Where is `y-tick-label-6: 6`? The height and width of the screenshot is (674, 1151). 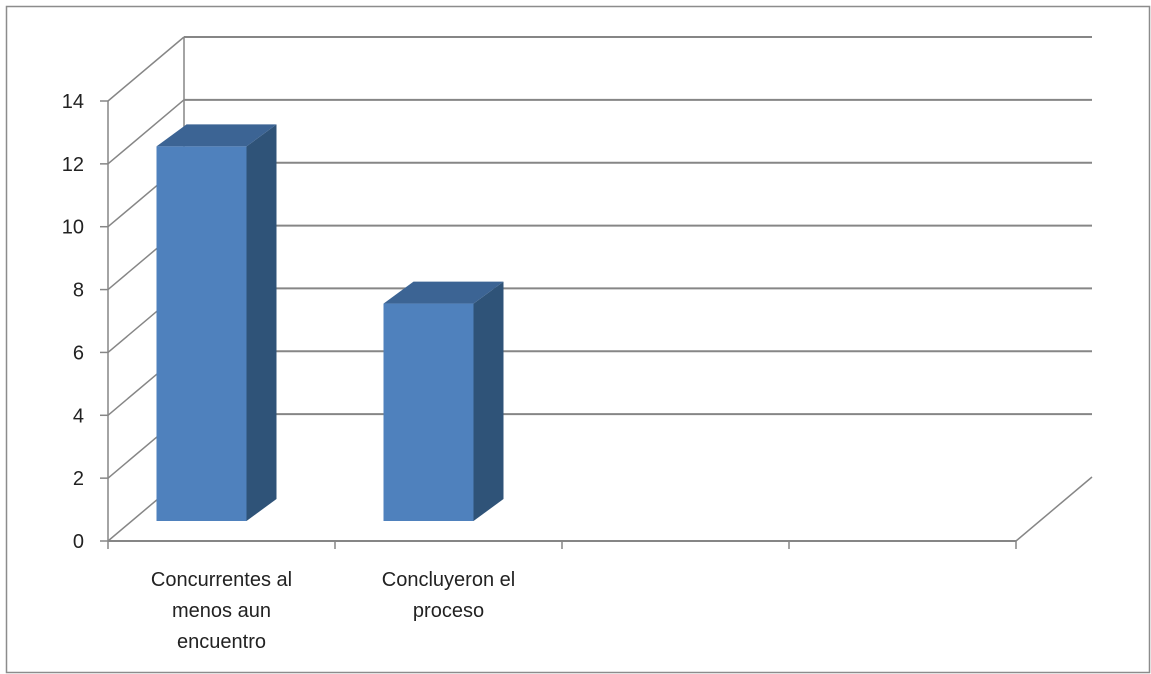 y-tick-label-6: 6 is located at coordinates (78, 353).